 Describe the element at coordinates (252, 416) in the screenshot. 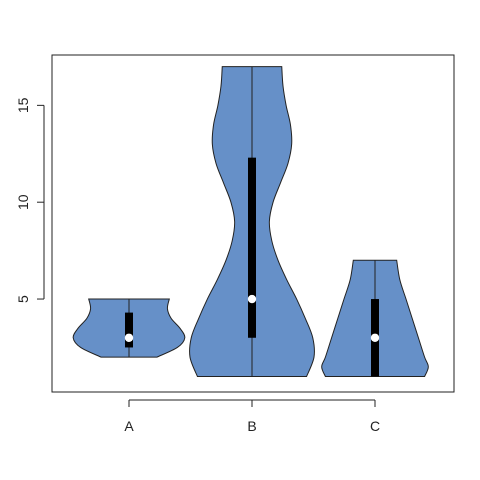

I see `x-axis: A B C` at that location.